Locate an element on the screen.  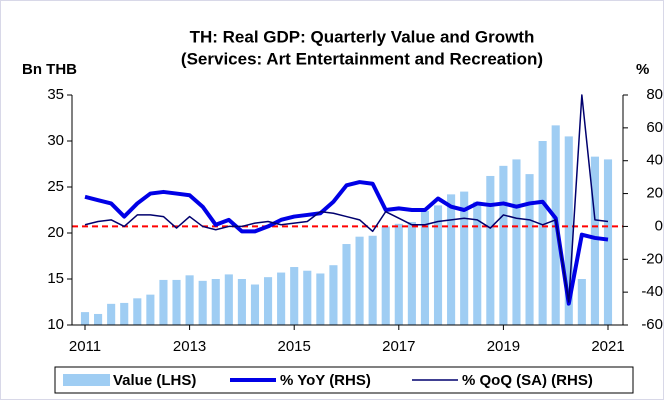
y-tick-label: 20 is located at coordinates (55, 232).